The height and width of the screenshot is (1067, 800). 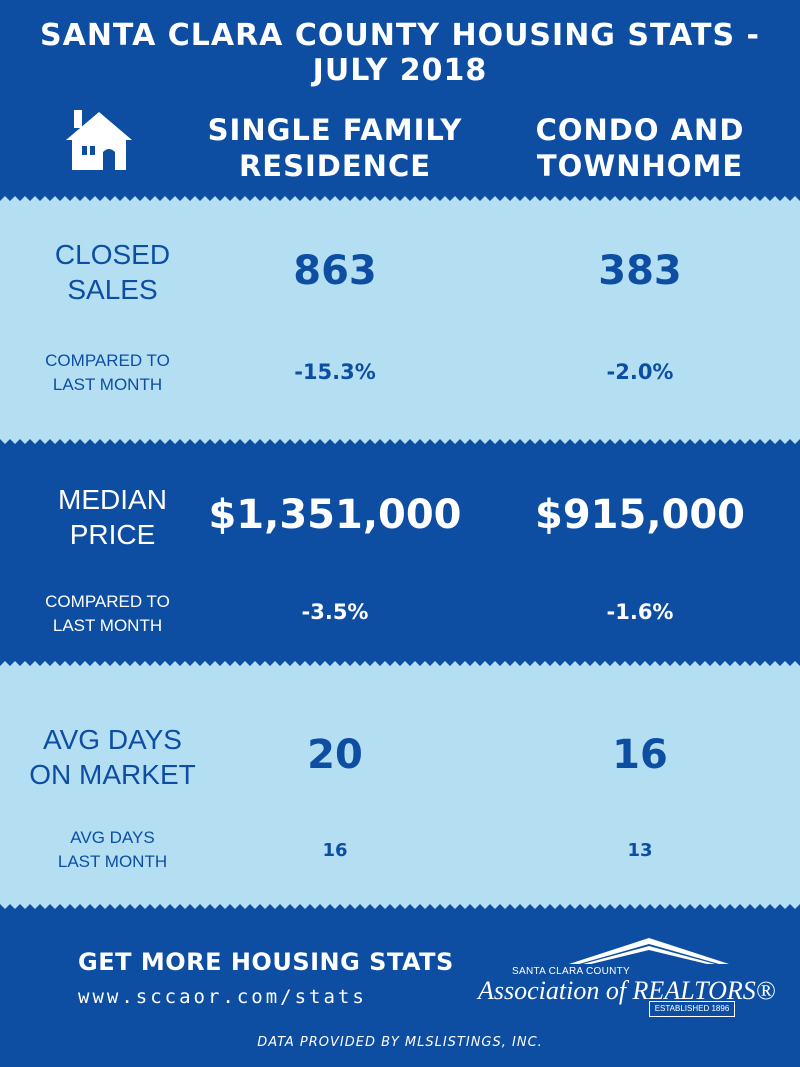 I want to click on days-on-market-sfr-value: 20, so click(x=335, y=755).